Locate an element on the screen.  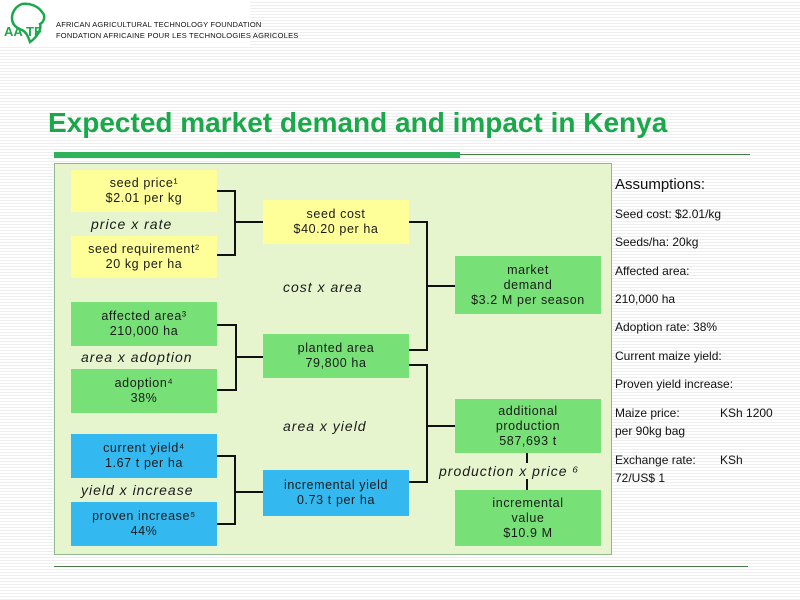
seed-requirement-box: seed requirement² 20 kg per ha is located at coordinates (144, 257).